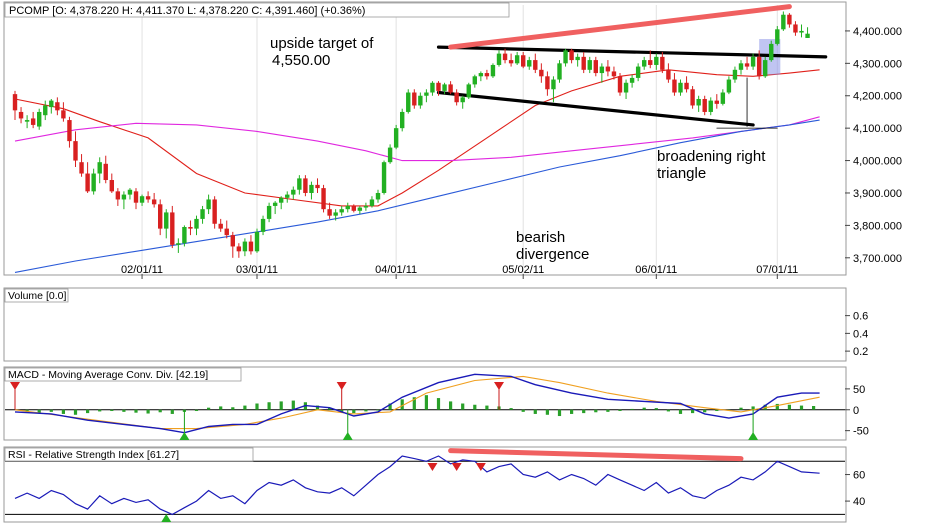 The image size is (925, 525). What do you see at coordinates (632, 52) in the screenshot?
I see `triangle-trend-line` at bounding box center [632, 52].